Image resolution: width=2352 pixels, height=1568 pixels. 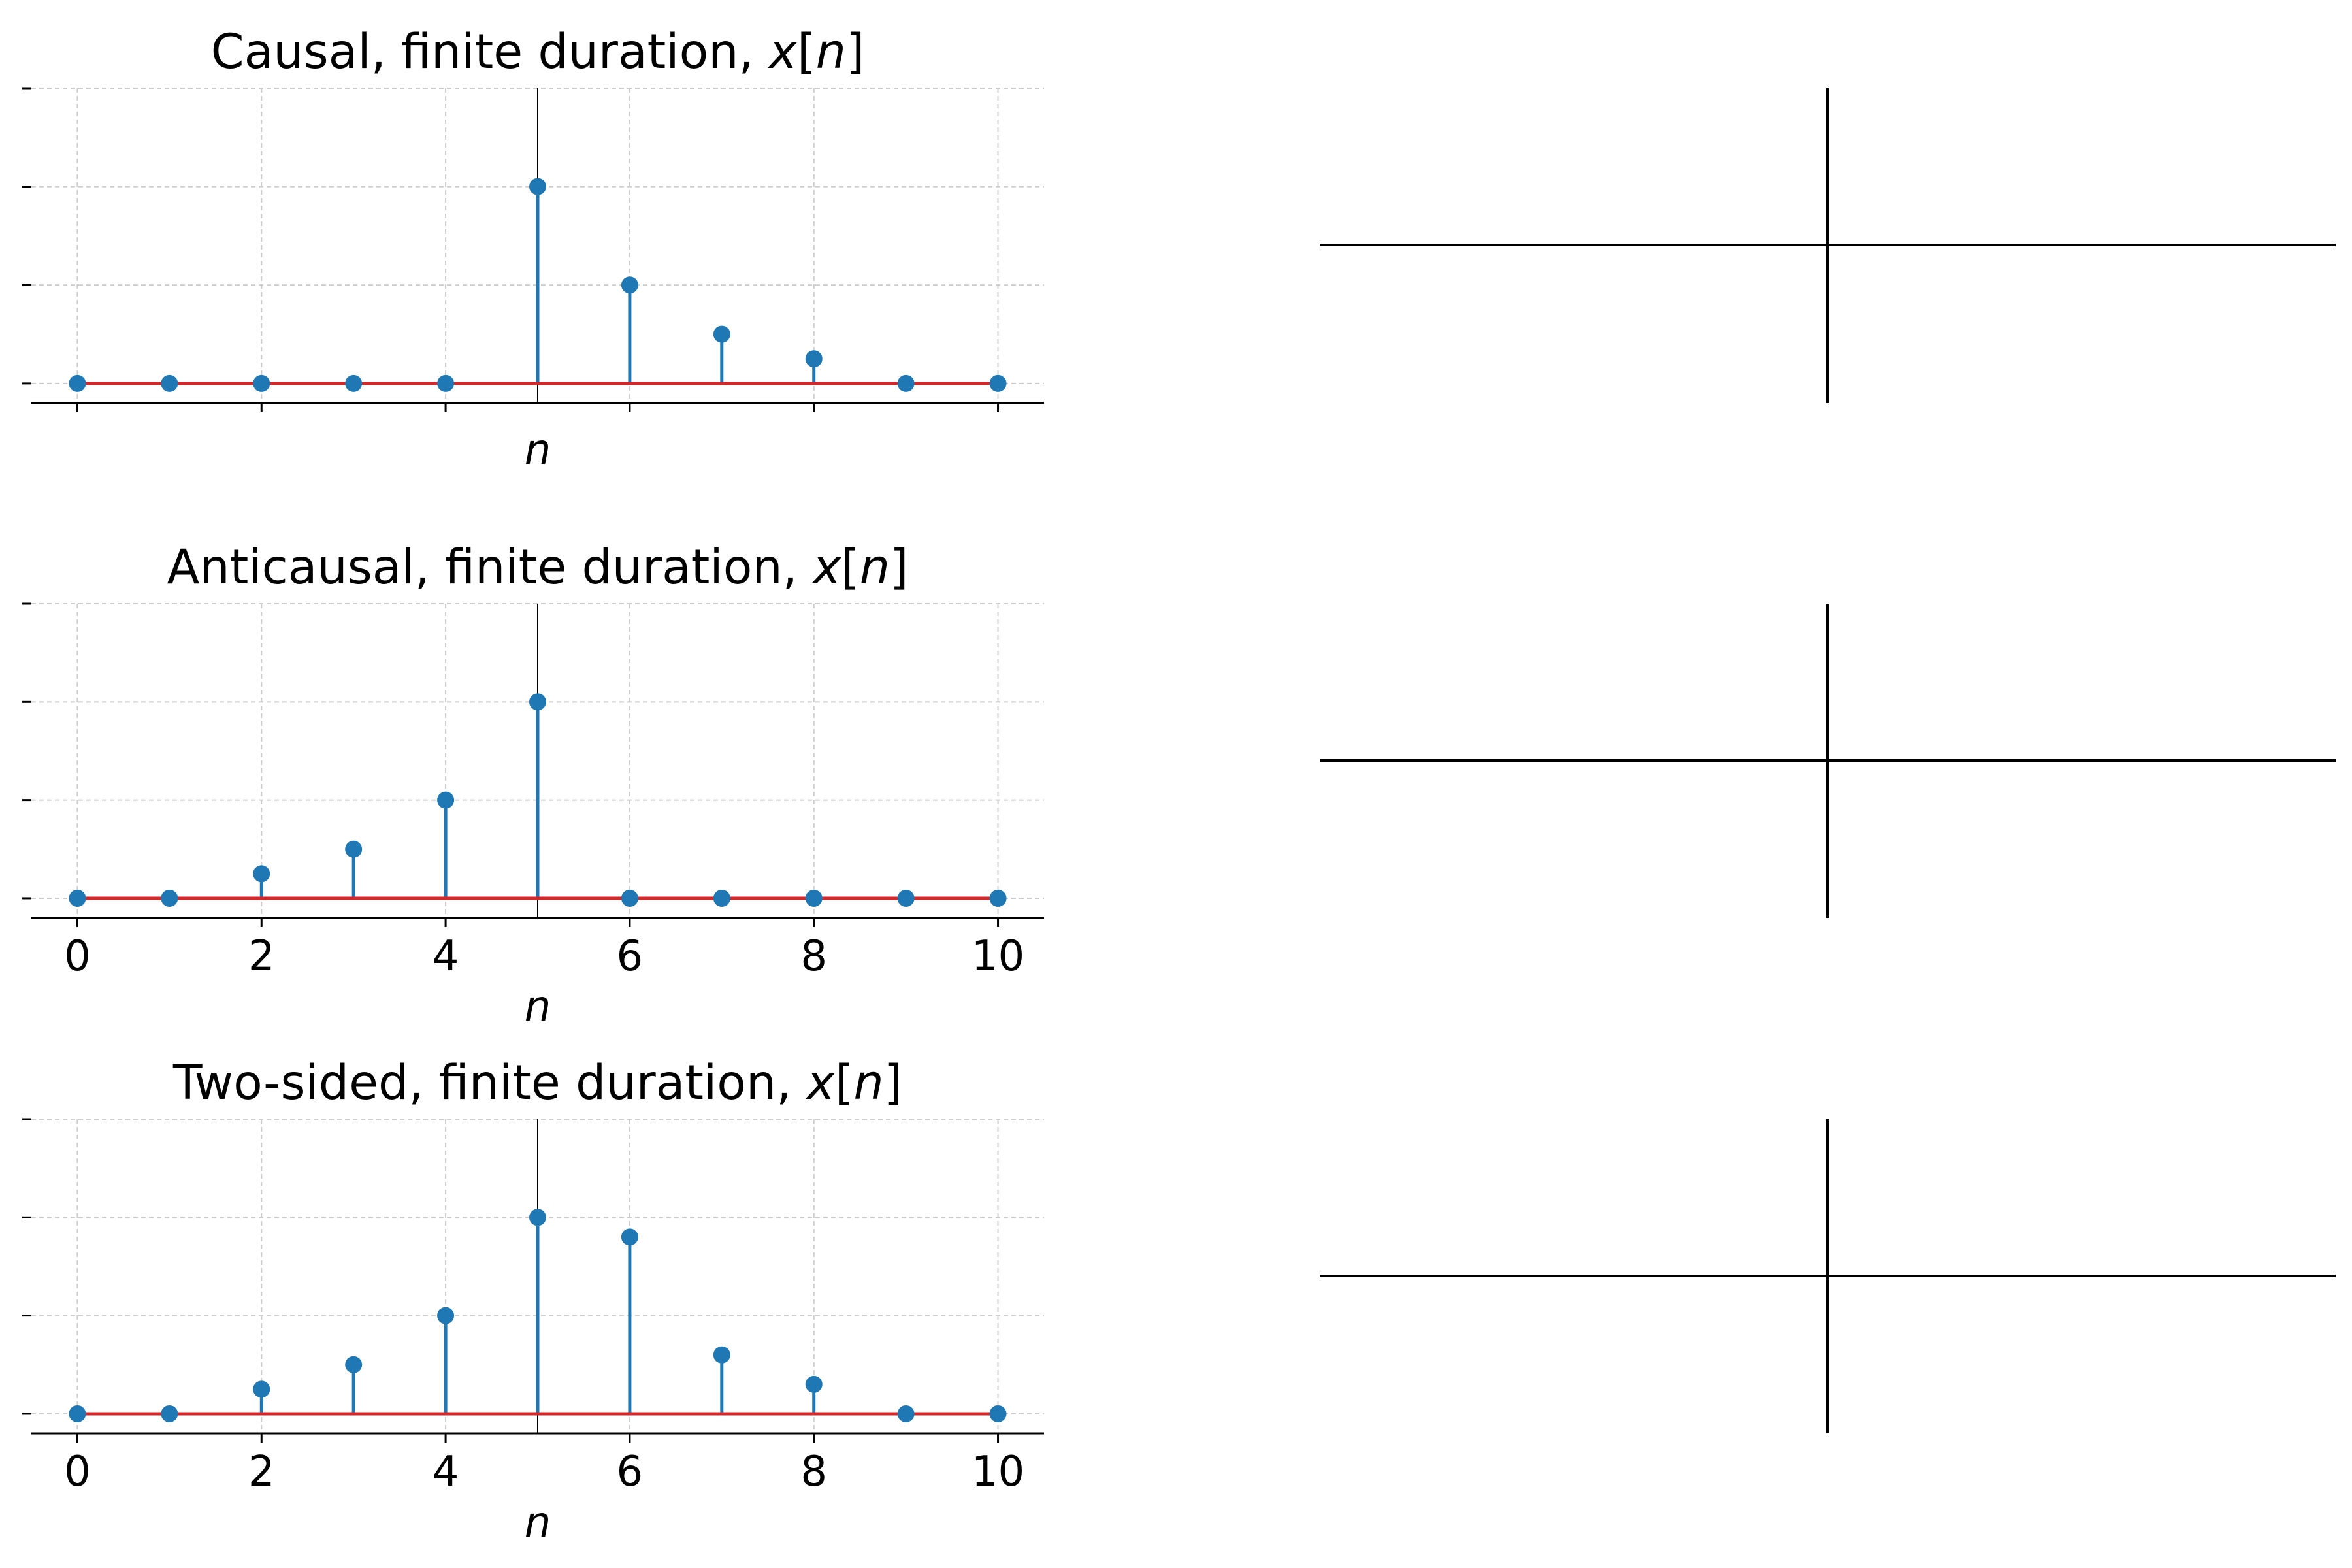 I want to click on plot-title: Anticausal, finite duration, x[n], so click(x=537, y=567).